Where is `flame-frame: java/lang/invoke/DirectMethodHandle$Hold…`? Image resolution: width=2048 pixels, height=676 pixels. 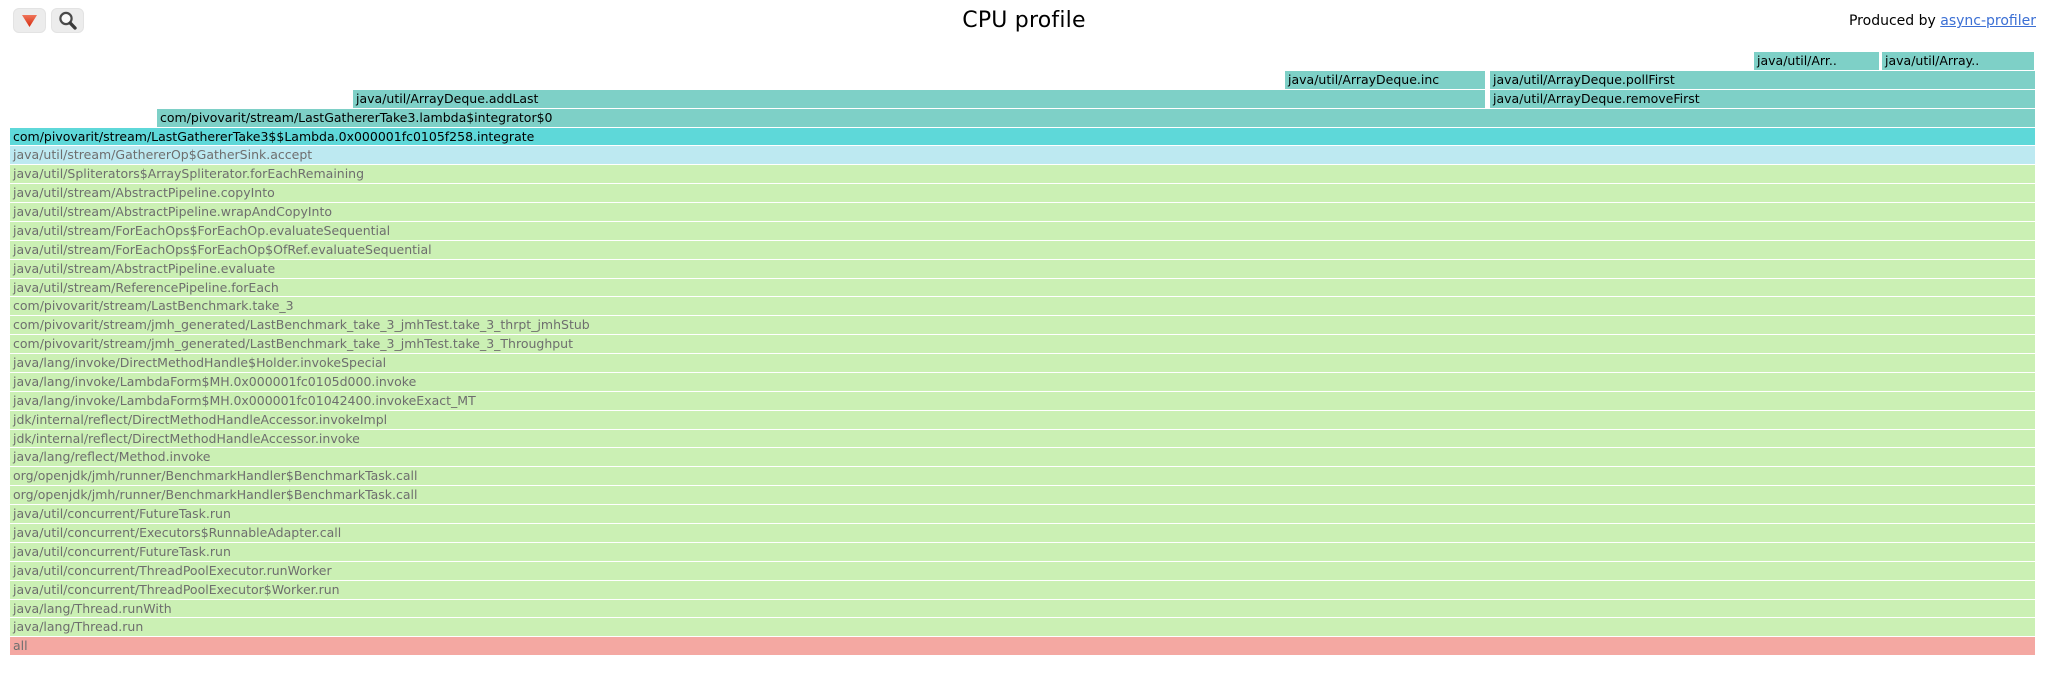 flame-frame: java/lang/invoke/DirectMethodHandle$Hold… is located at coordinates (1022, 363).